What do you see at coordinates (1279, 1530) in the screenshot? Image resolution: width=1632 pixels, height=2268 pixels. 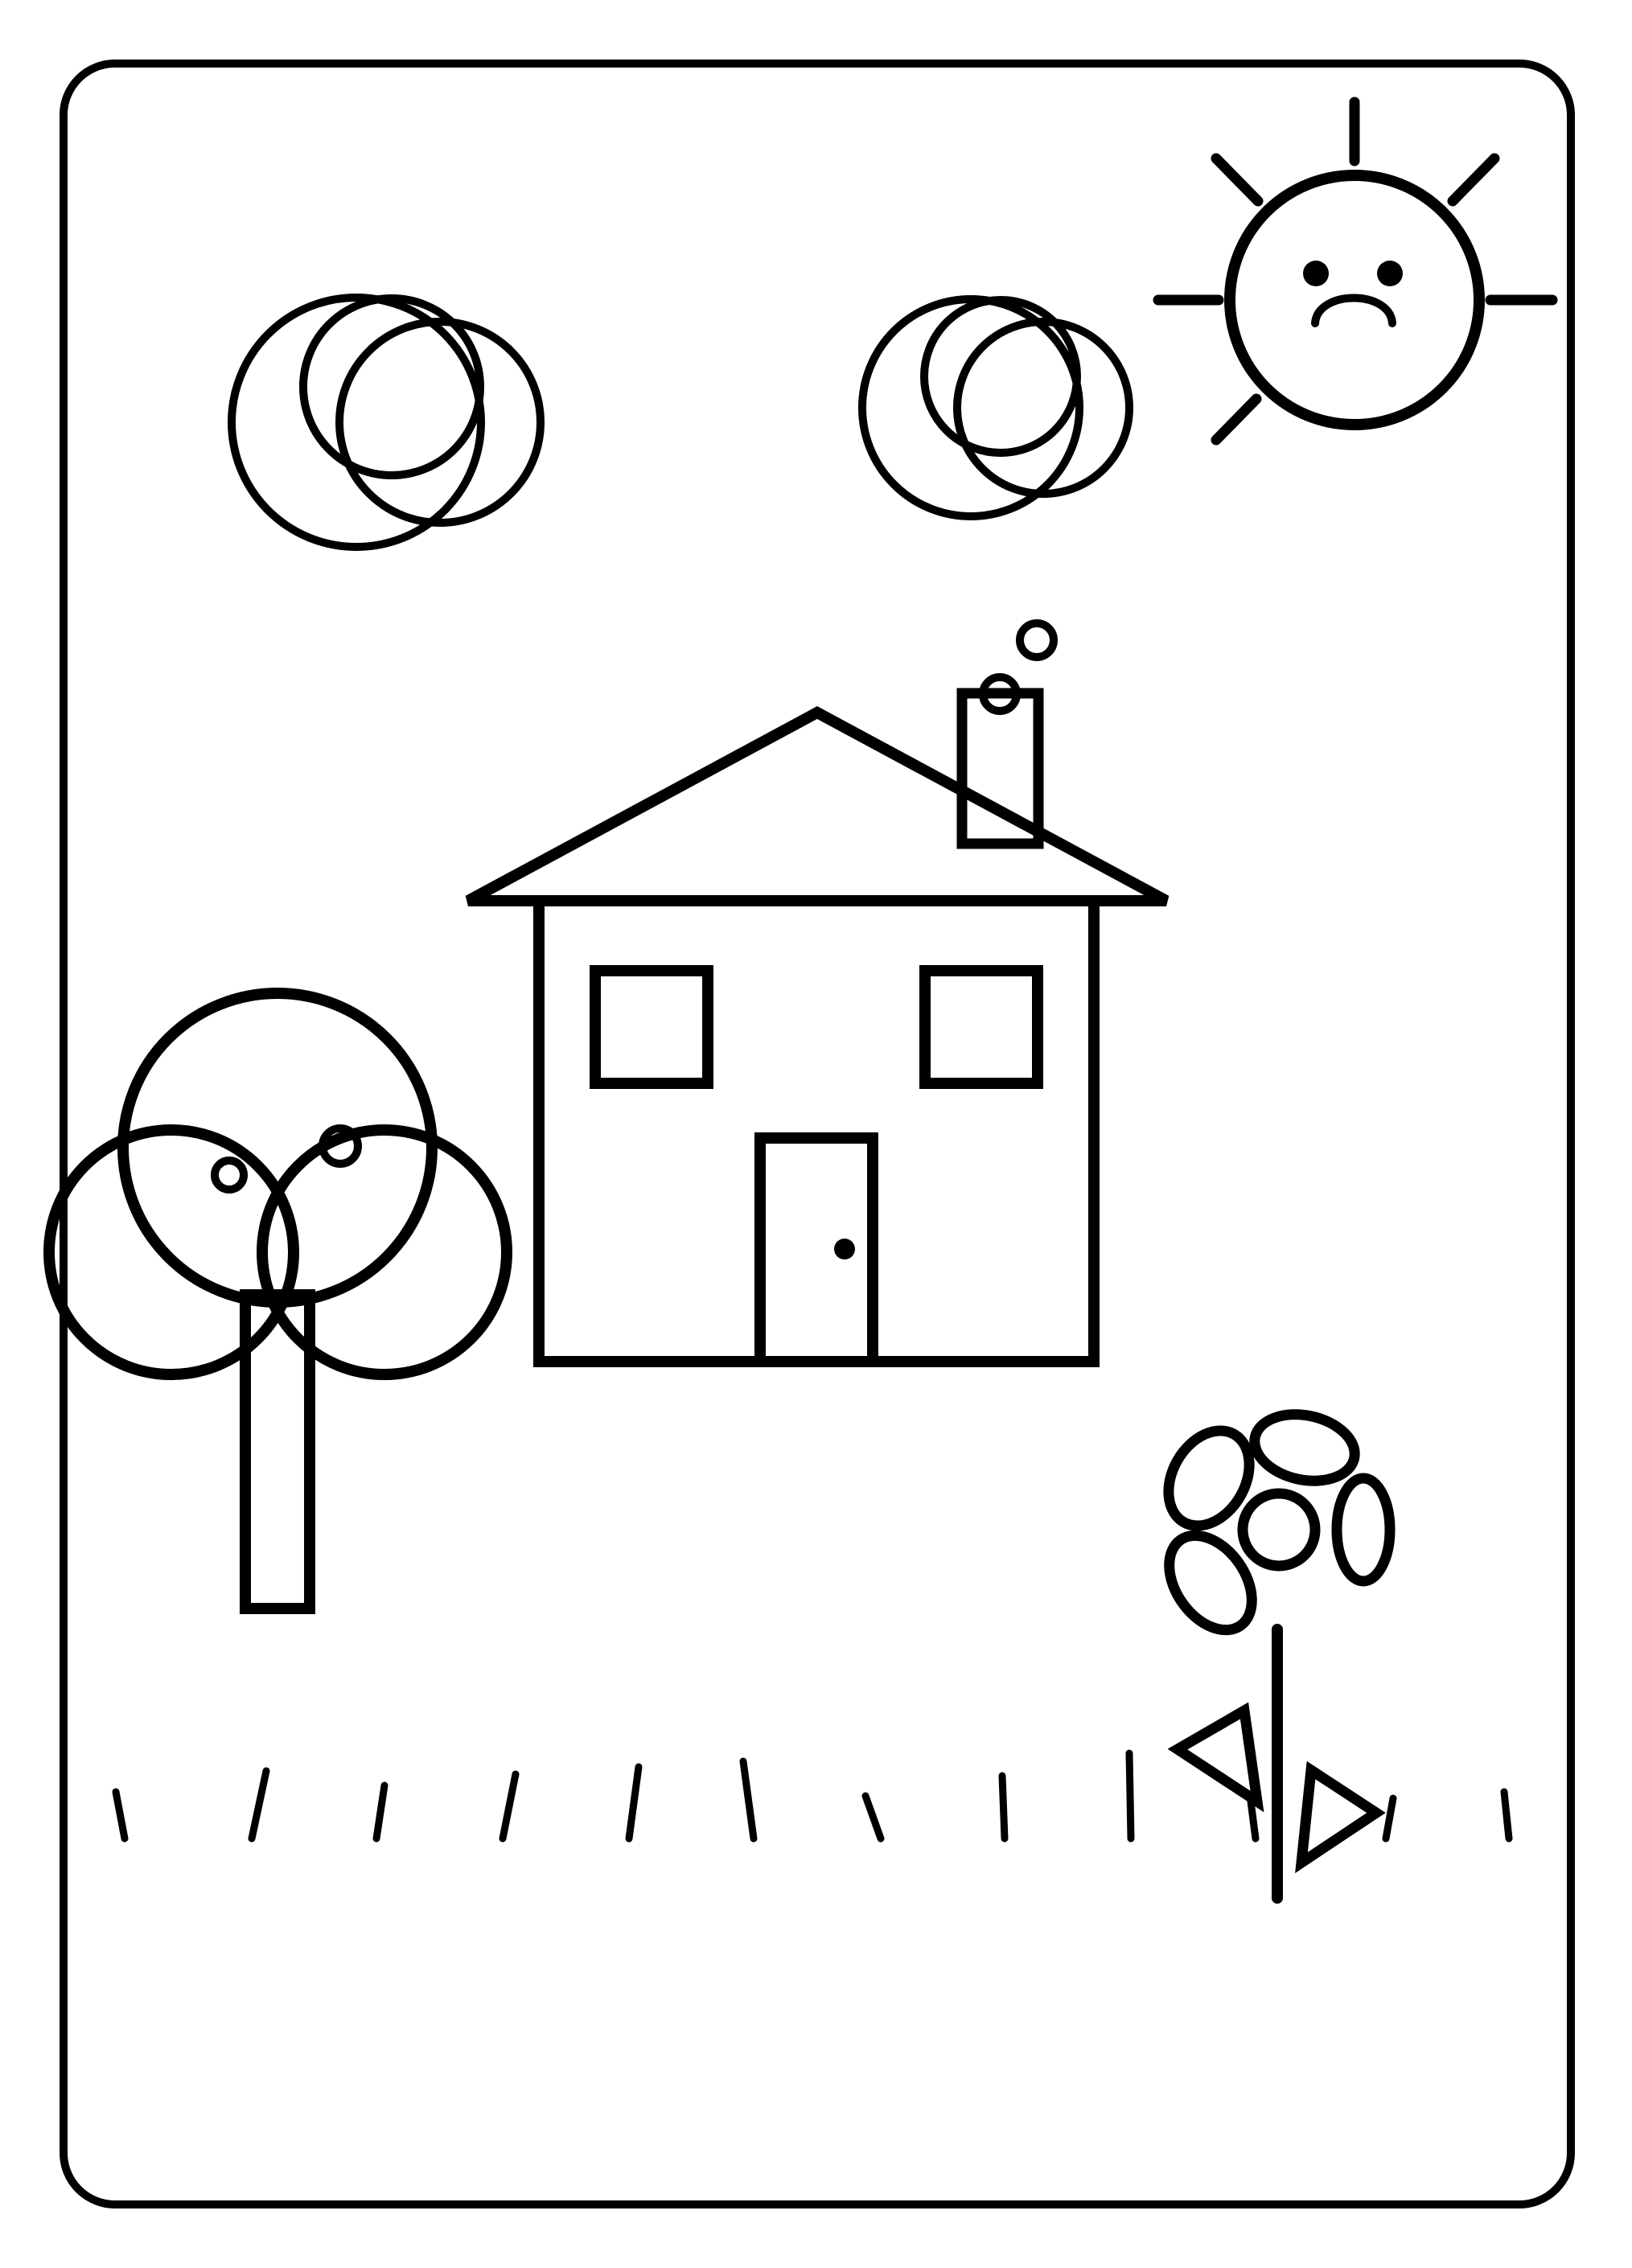 I see `flower-center` at bounding box center [1279, 1530].